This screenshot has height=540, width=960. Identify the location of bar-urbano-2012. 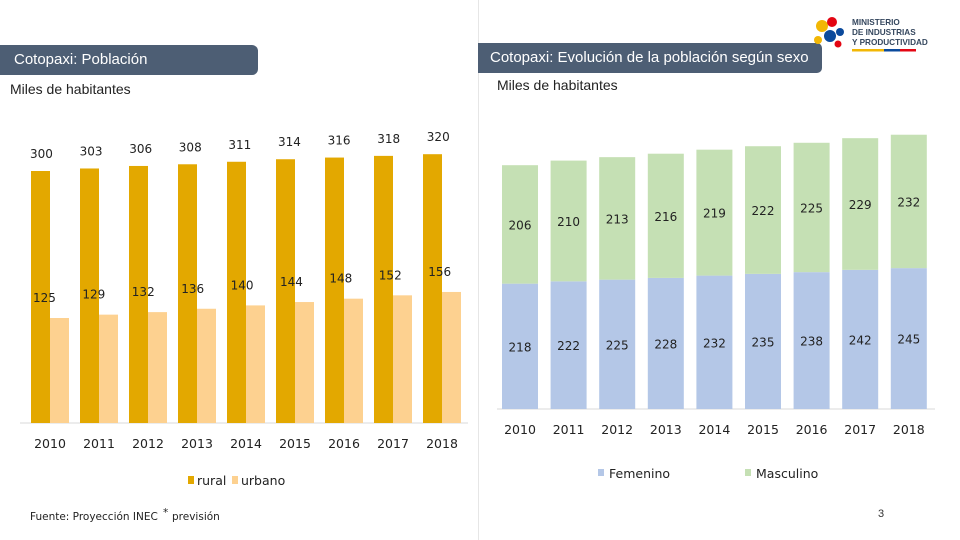
(157, 367).